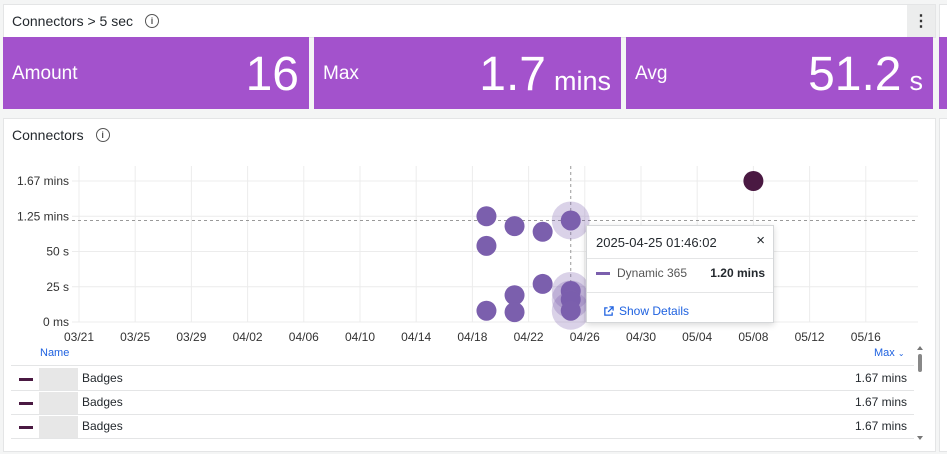 The image size is (947, 454). Describe the element at coordinates (57, 252) in the screenshot. I see `y-tick-label: 50 s` at that location.